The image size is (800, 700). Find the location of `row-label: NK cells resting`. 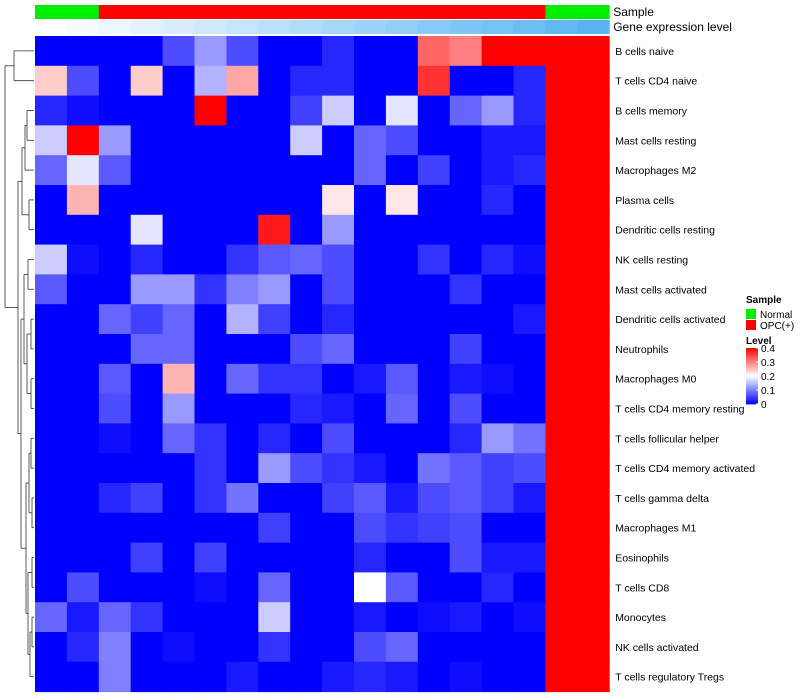

row-label: NK cells resting is located at coordinates (651, 261).